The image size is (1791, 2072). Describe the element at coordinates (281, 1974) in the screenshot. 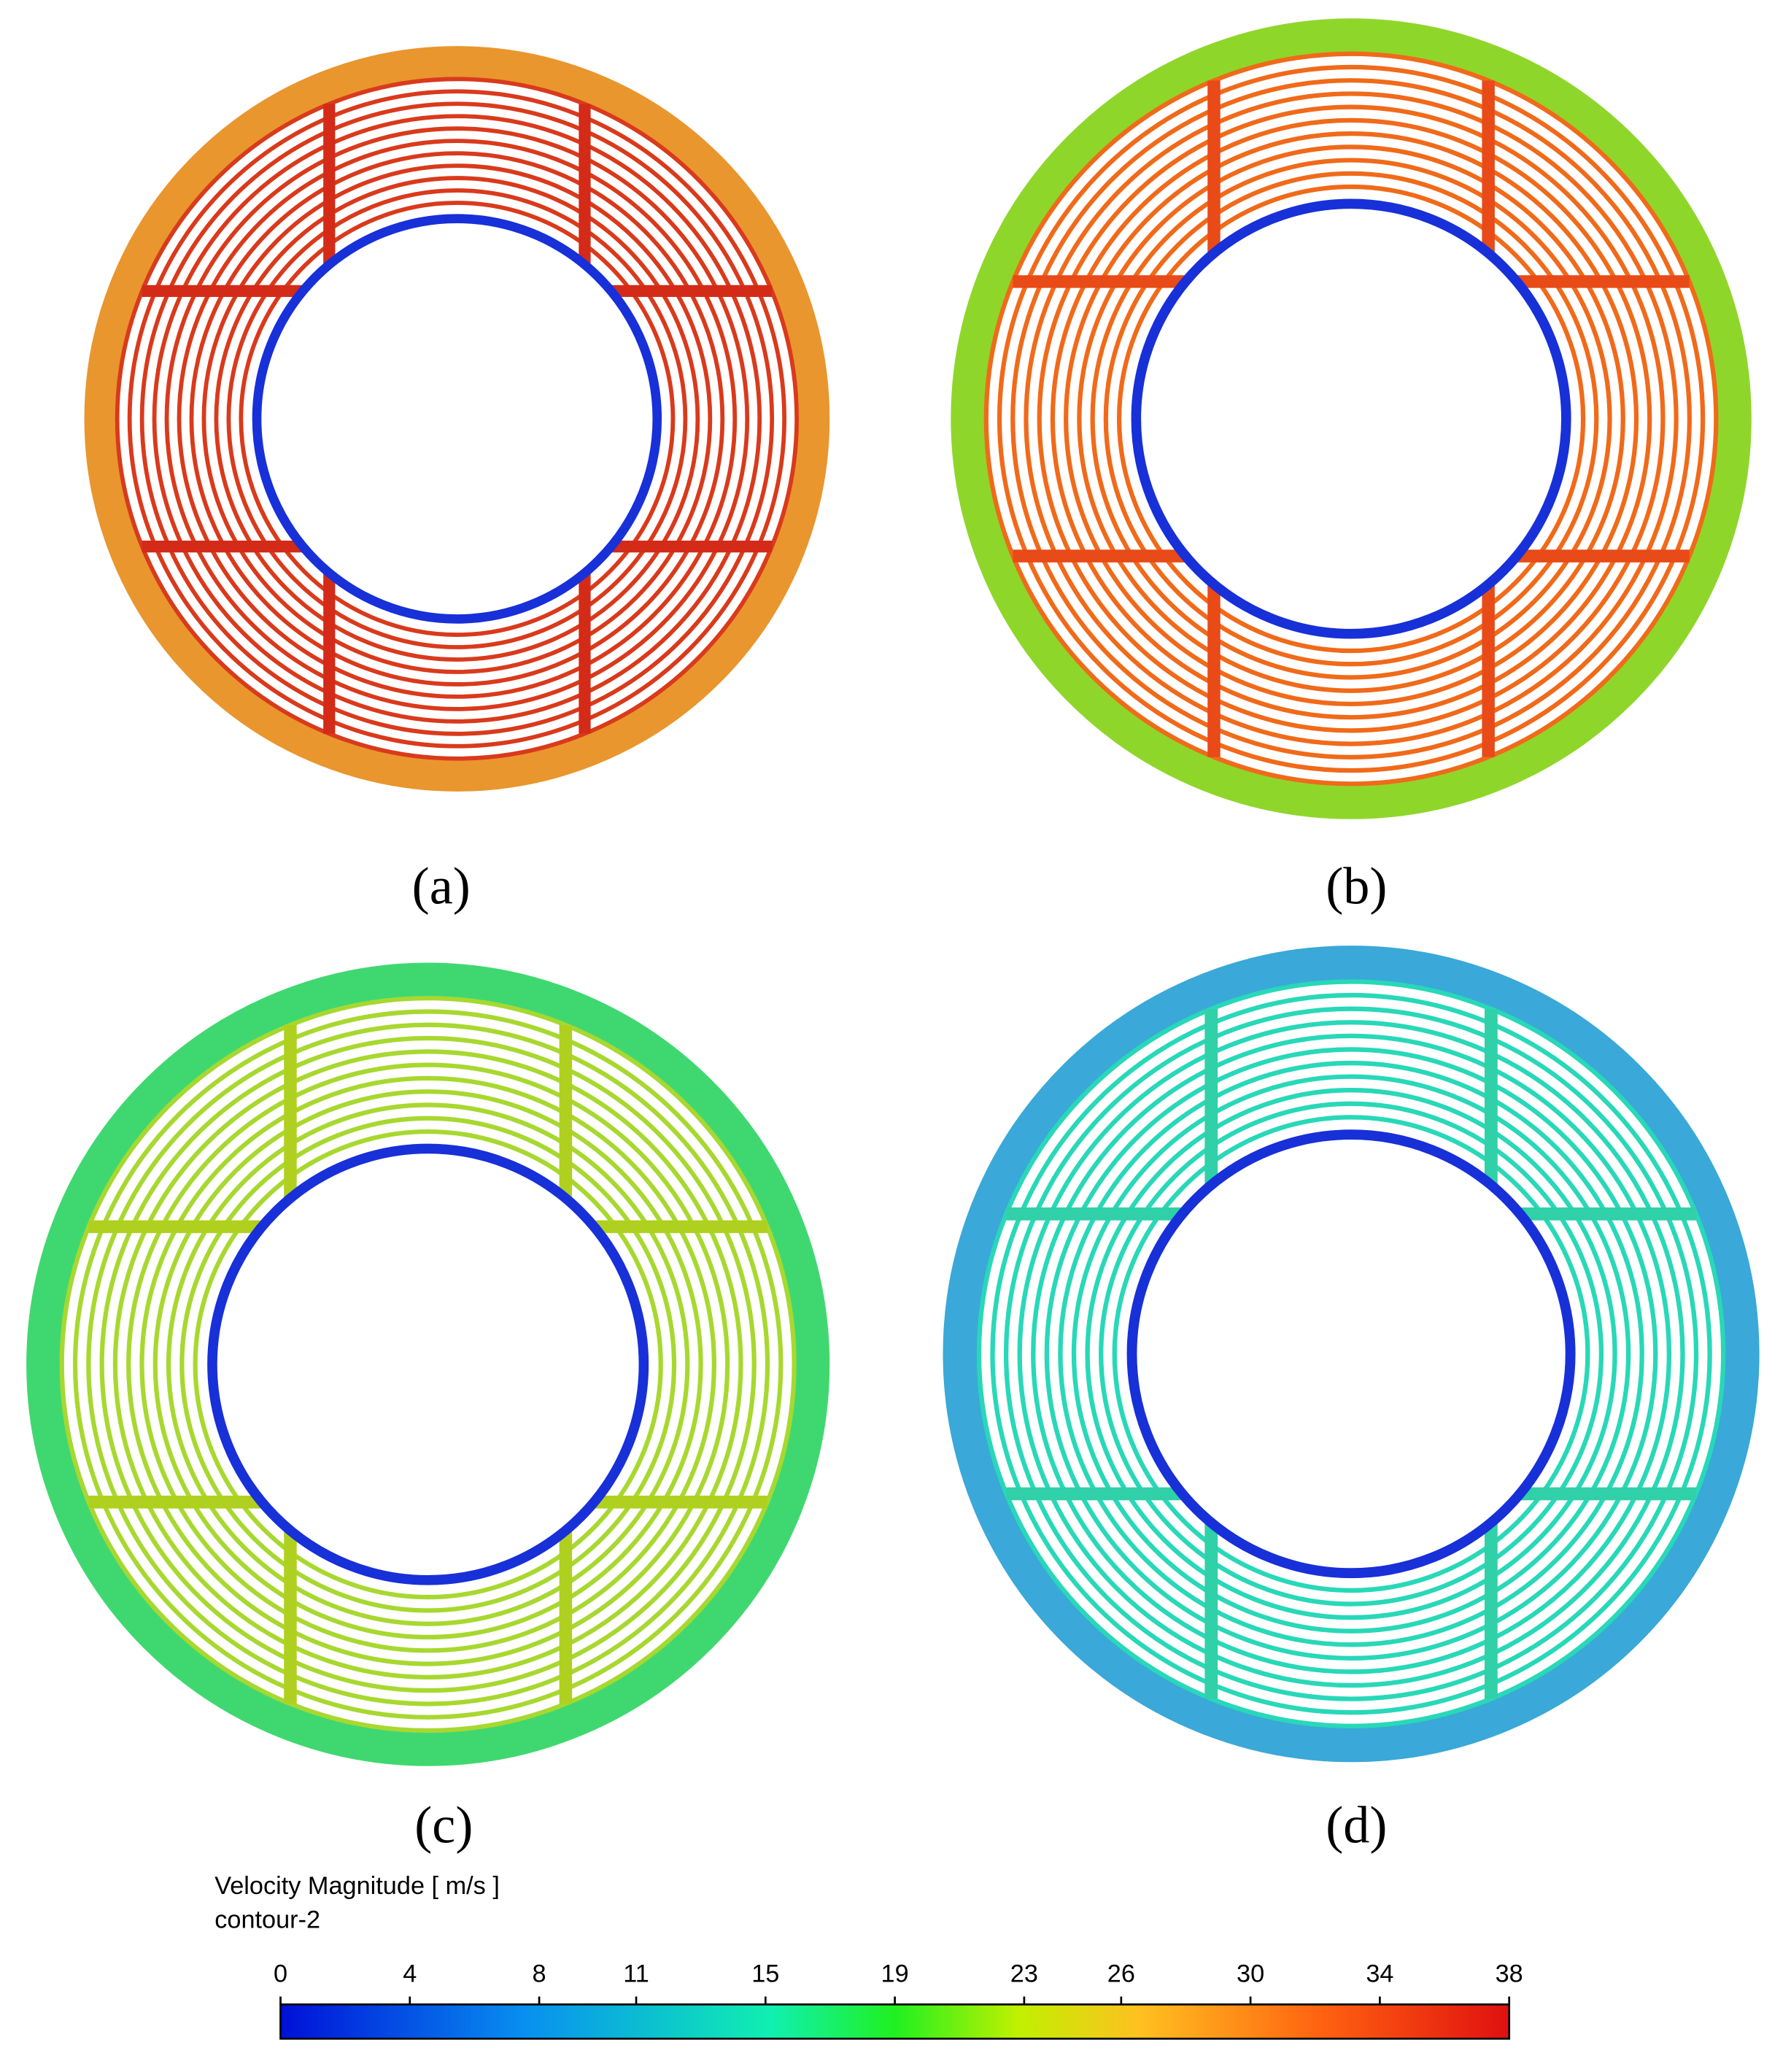

I see `tick-label: 0` at that location.